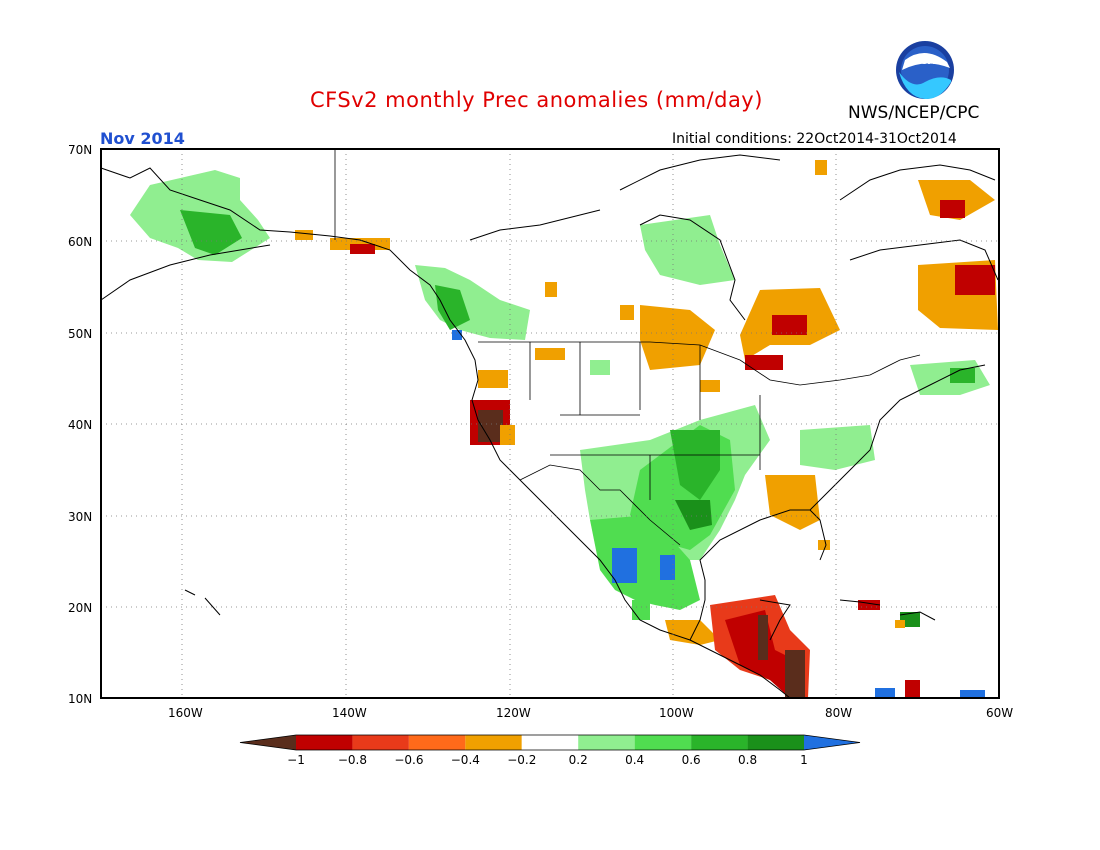  What do you see at coordinates (814, 139) in the screenshot?
I see `initial-conditions: Initial conditions: 22Oct2014-31Oct2014` at bounding box center [814, 139].